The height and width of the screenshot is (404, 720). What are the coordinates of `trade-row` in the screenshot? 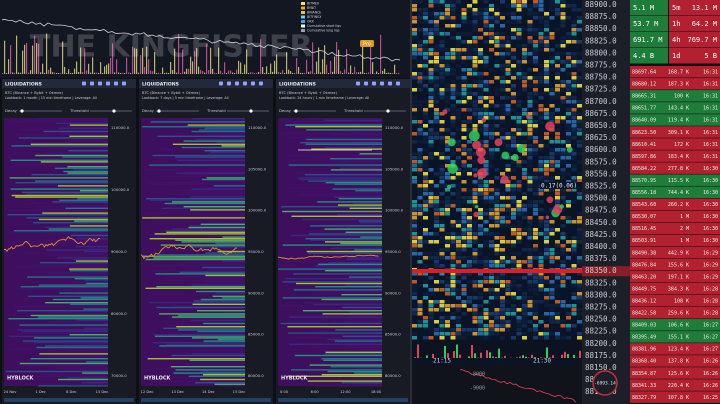 It's located at (675, 72).